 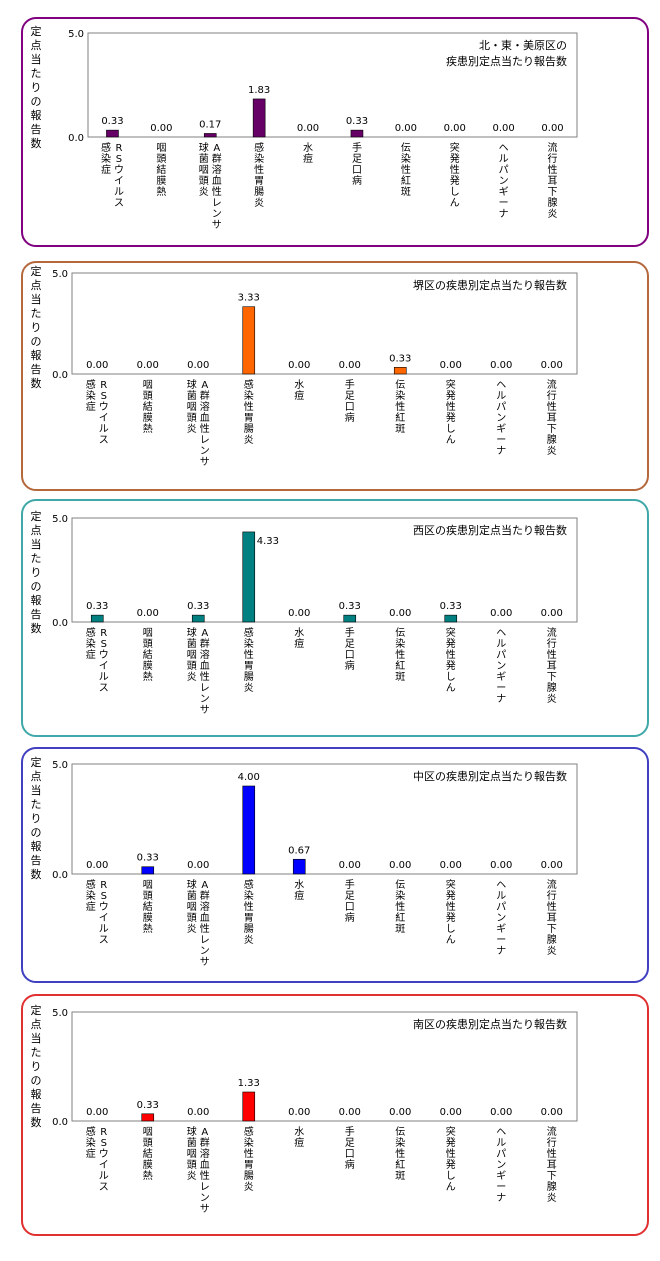 I want to click on category-label-line: ヘルパンギーナ, so click(x=504, y=181).